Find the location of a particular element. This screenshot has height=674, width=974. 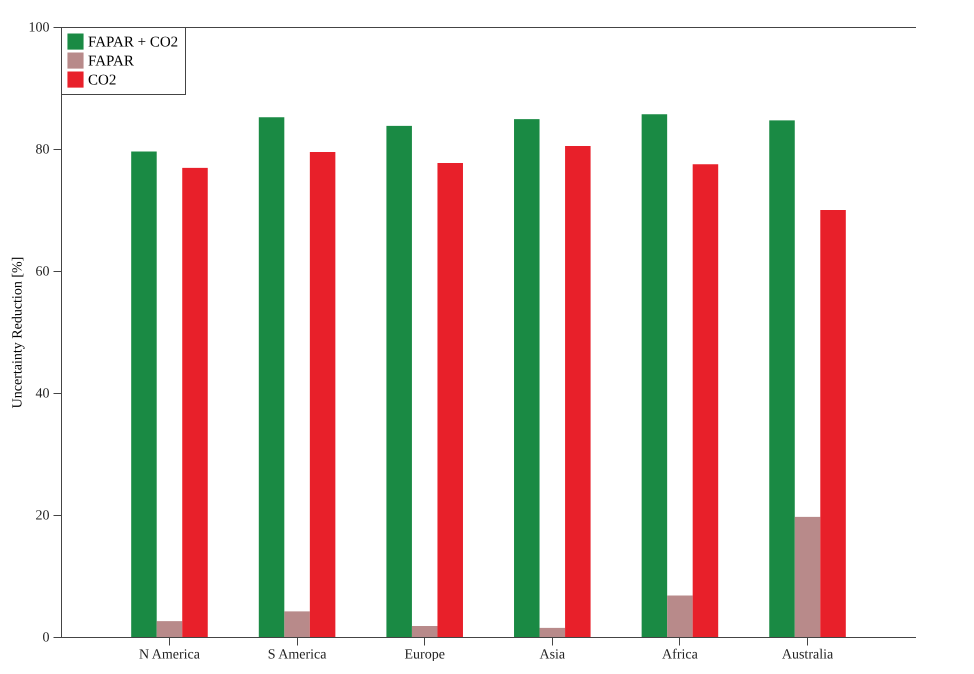

y-tick-label: 100 is located at coordinates (39, 28).